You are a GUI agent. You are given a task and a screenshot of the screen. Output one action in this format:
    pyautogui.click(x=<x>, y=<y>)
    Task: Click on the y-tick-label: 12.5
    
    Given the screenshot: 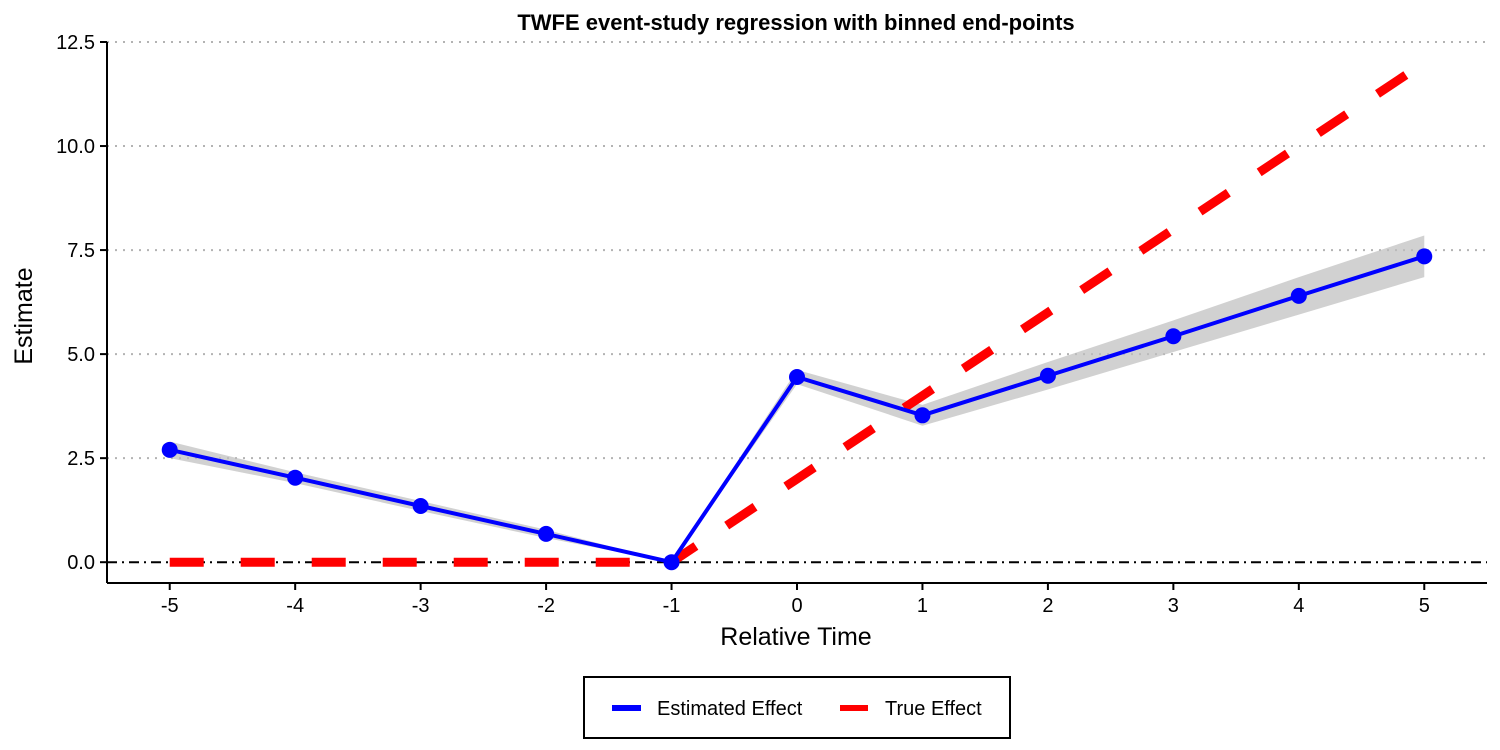 What is the action you would take?
    pyautogui.click(x=75, y=43)
    